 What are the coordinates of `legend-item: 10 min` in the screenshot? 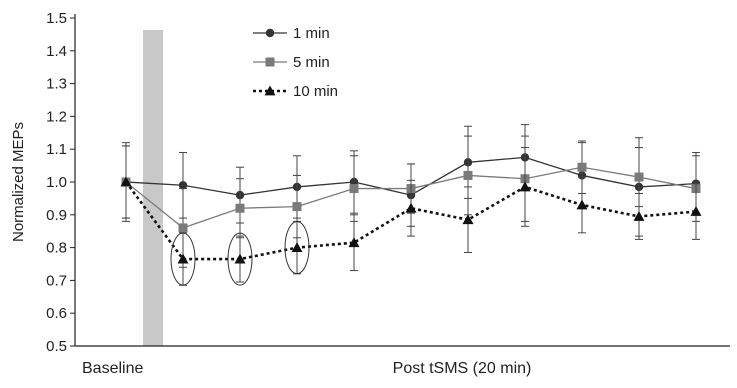 It's located at (295, 91).